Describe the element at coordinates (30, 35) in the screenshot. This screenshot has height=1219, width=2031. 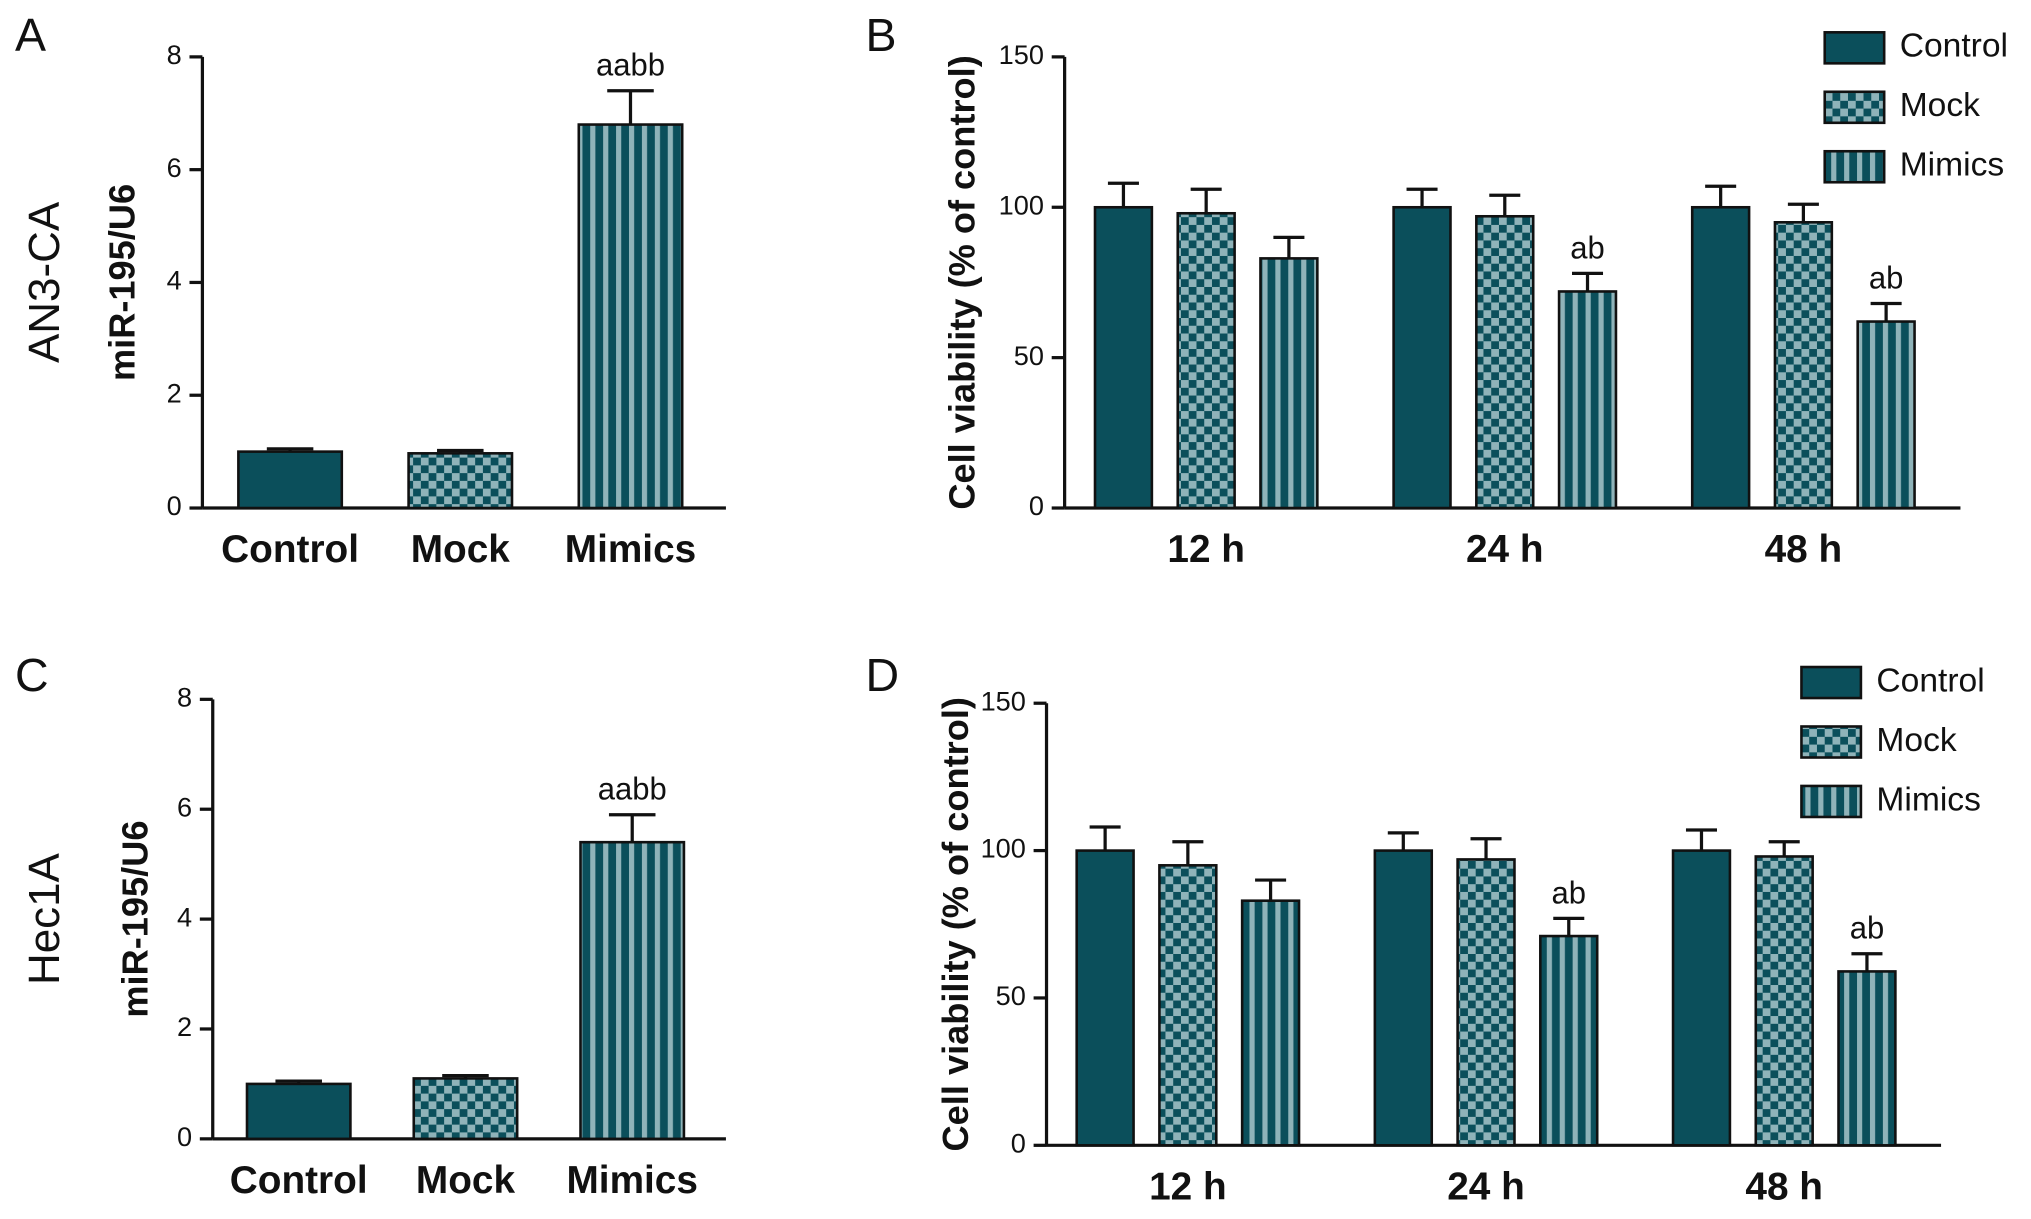
I see `panel-letter: A` at that location.